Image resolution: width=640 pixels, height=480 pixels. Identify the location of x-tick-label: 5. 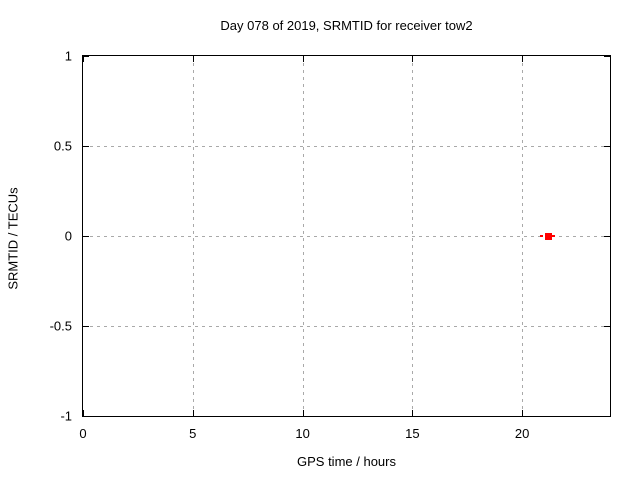
(193, 433).